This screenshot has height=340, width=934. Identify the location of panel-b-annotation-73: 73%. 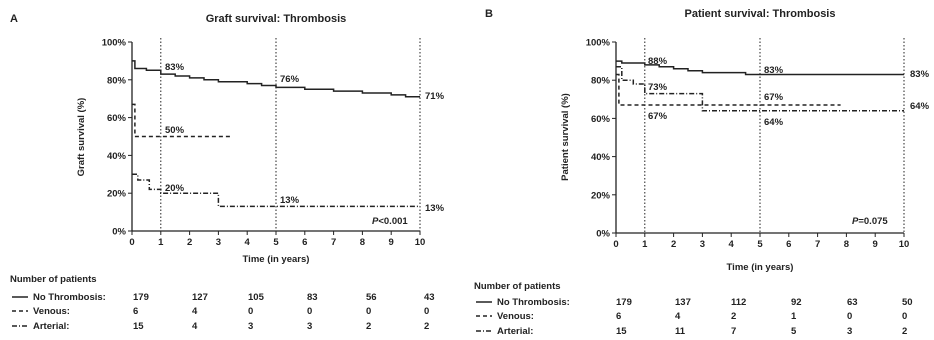
(658, 87).